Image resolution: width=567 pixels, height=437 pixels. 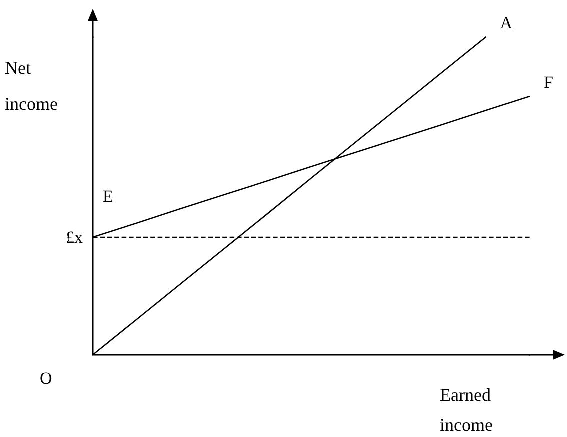 I want to click on y-axis-title: Net income, so click(x=31, y=86).